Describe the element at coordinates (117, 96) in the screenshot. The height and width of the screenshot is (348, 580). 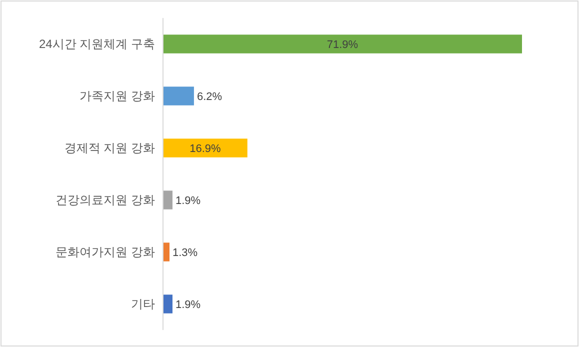
I see `y-tick-label: 가족지원 강화` at that location.